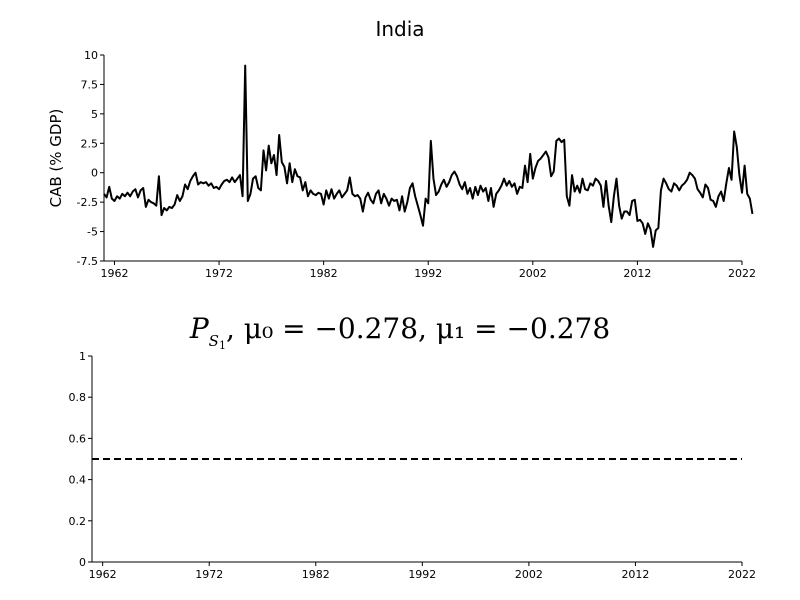  What do you see at coordinates (637, 273) in the screenshot?
I see `top-chart-x-tick-label: 2012` at bounding box center [637, 273].